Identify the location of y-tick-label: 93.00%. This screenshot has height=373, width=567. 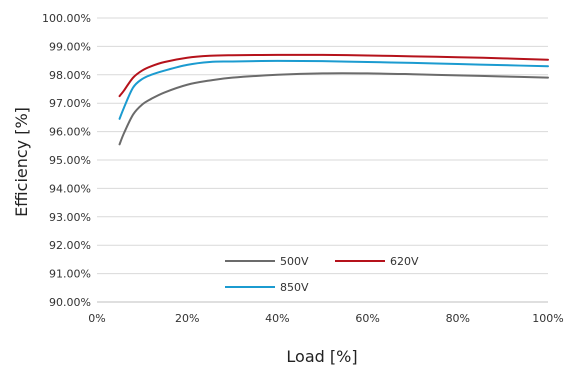
(70, 217).